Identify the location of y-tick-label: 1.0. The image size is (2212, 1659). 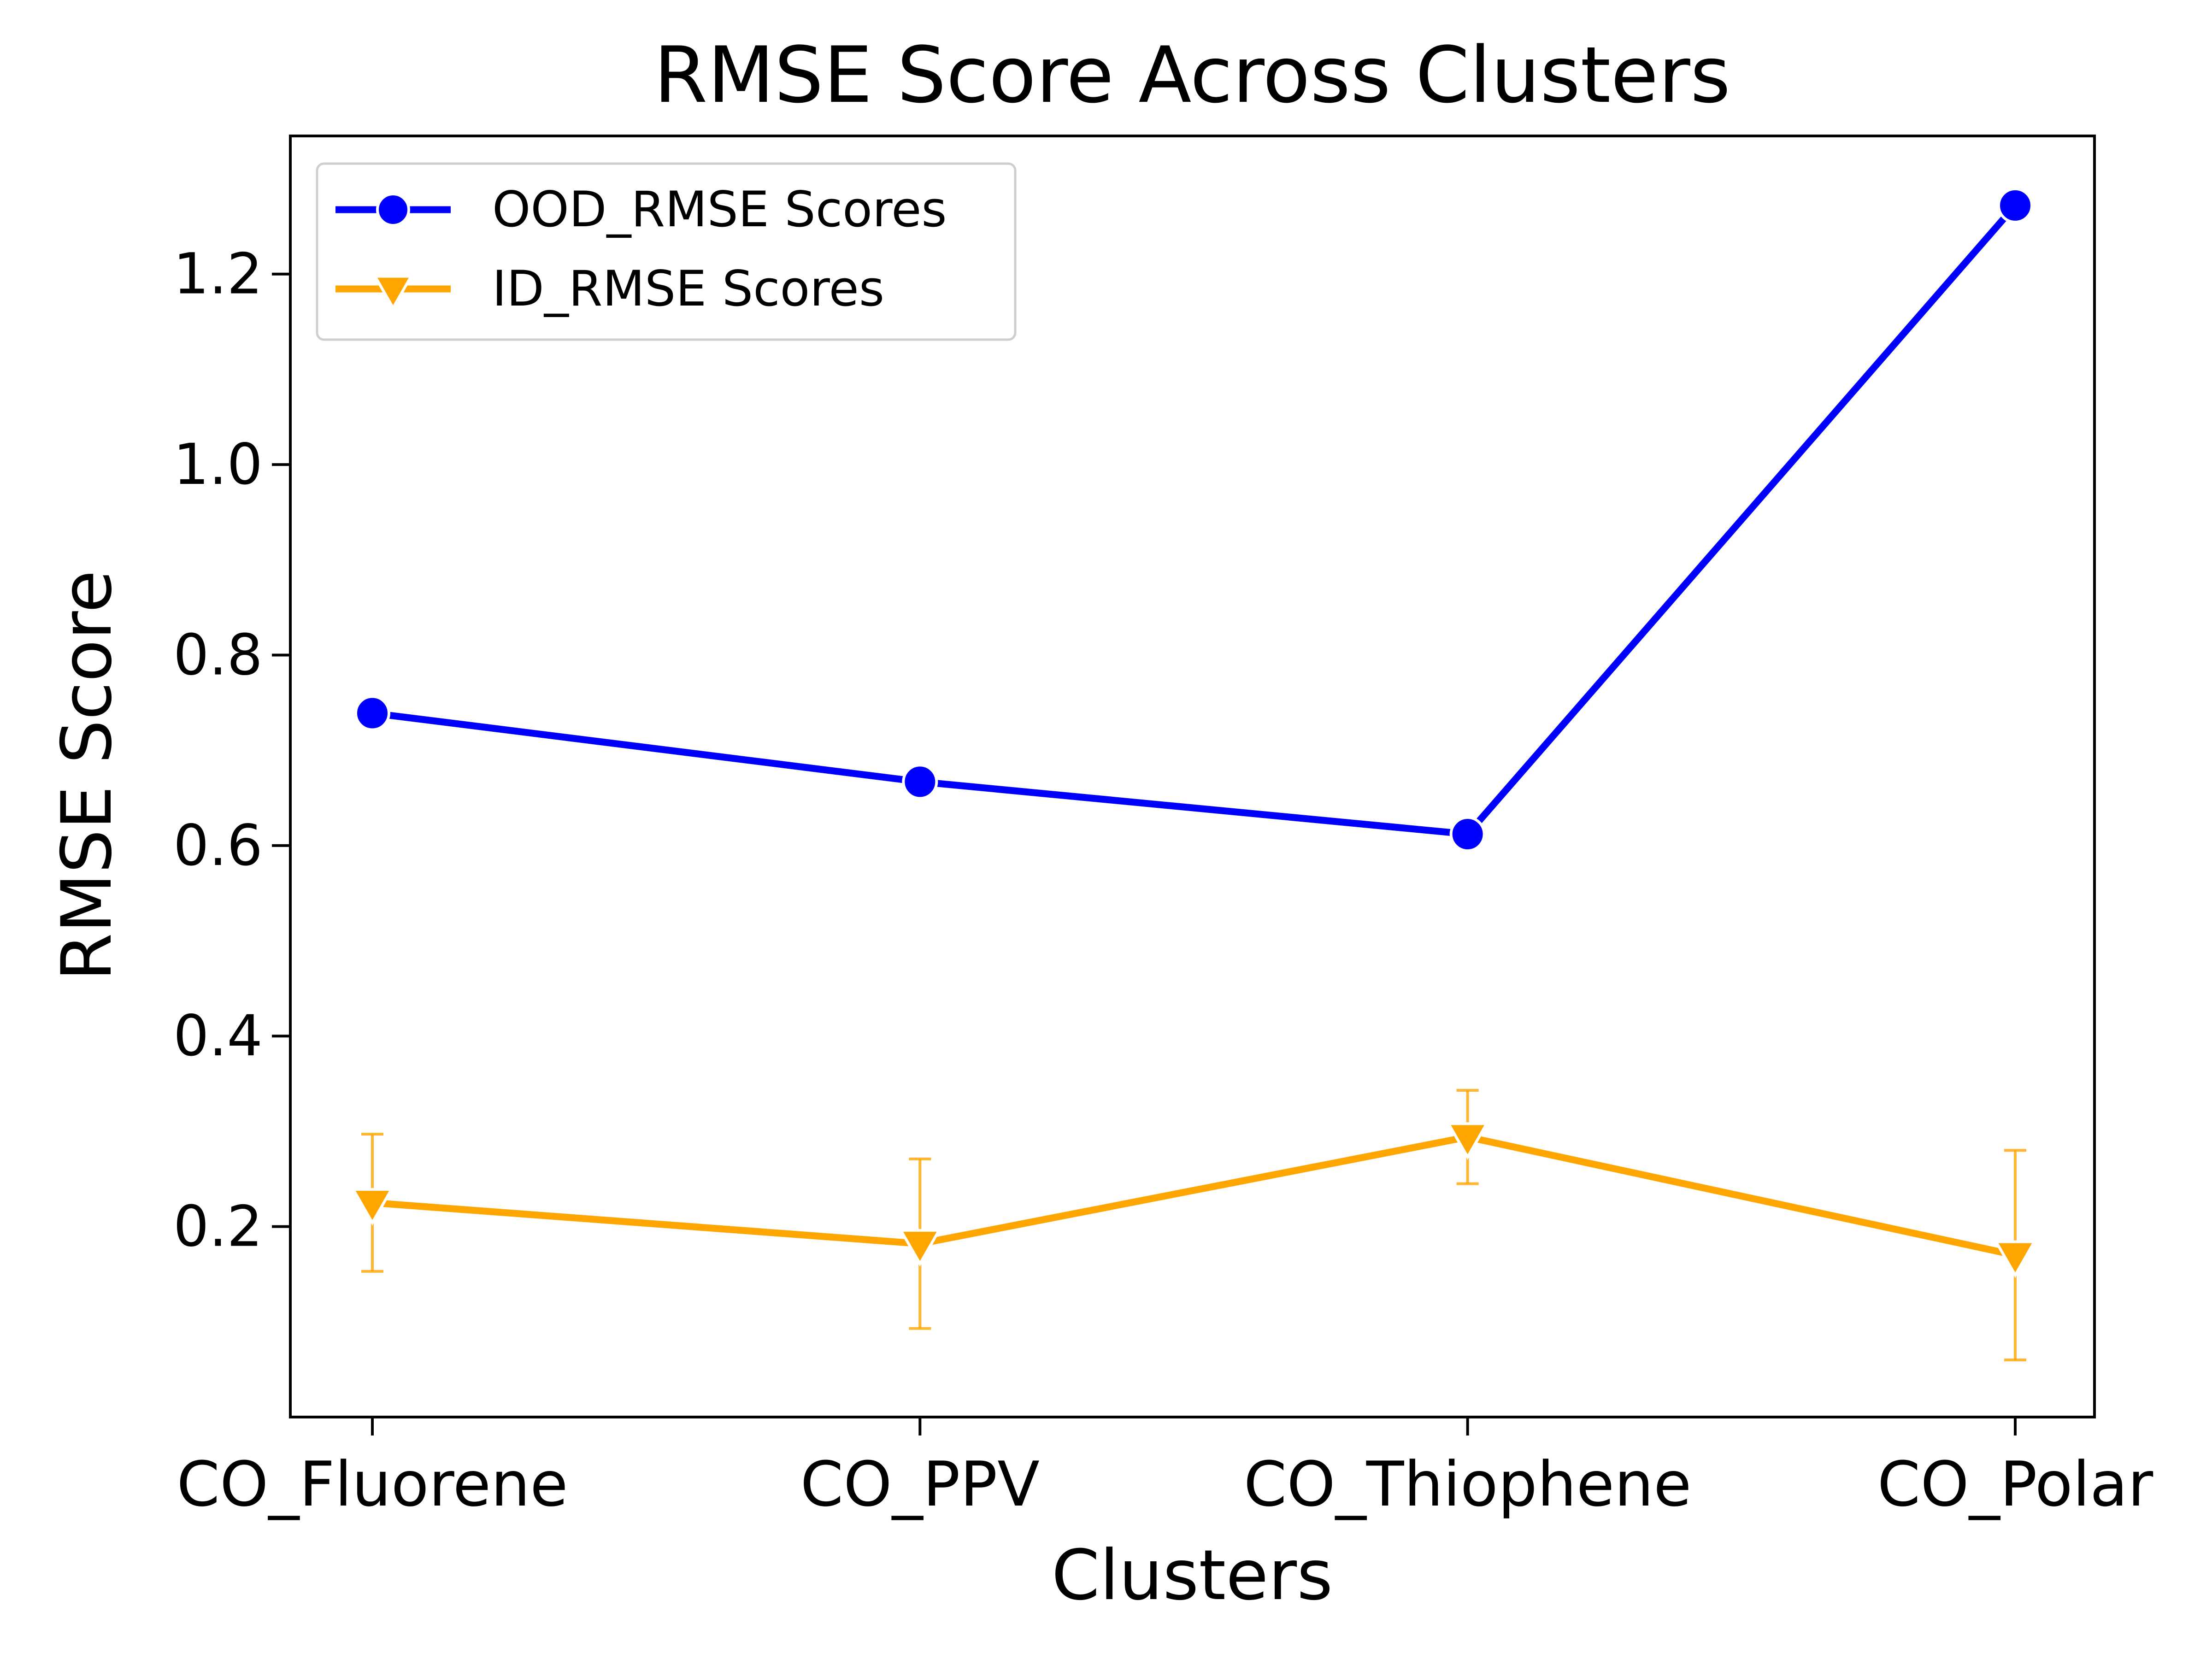
(218, 464).